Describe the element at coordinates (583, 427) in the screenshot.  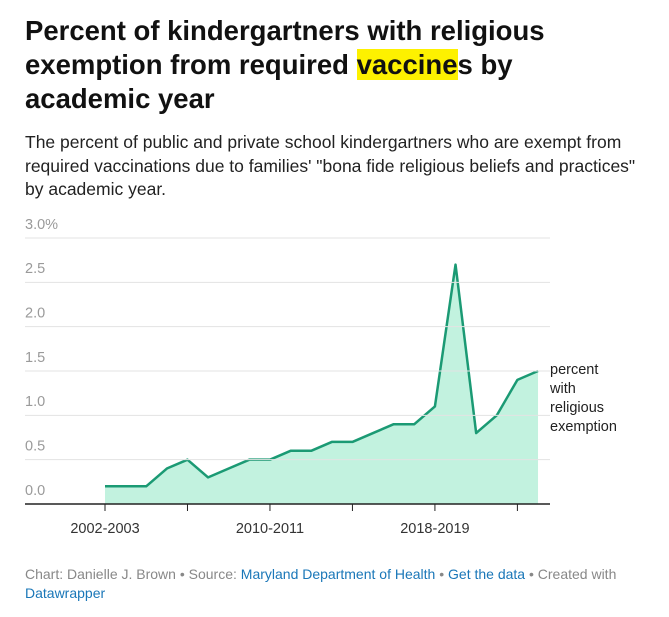
I see `line-label-line: exemption` at that location.